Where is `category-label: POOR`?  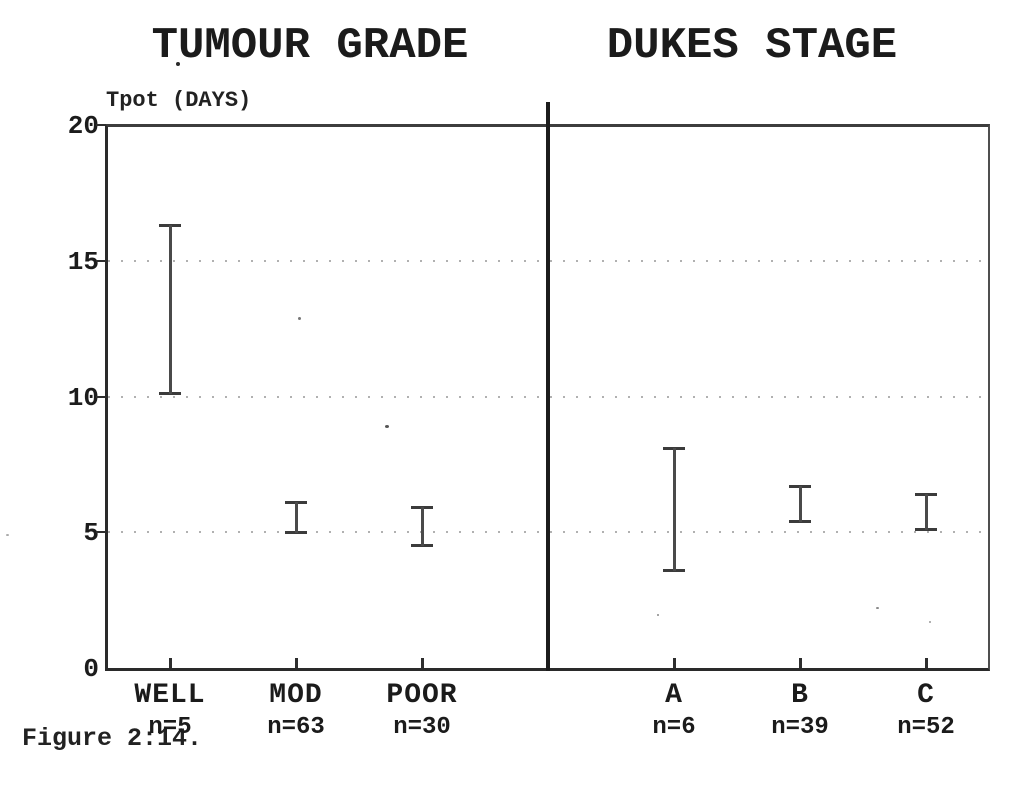
category-label: POOR is located at coordinates (422, 695).